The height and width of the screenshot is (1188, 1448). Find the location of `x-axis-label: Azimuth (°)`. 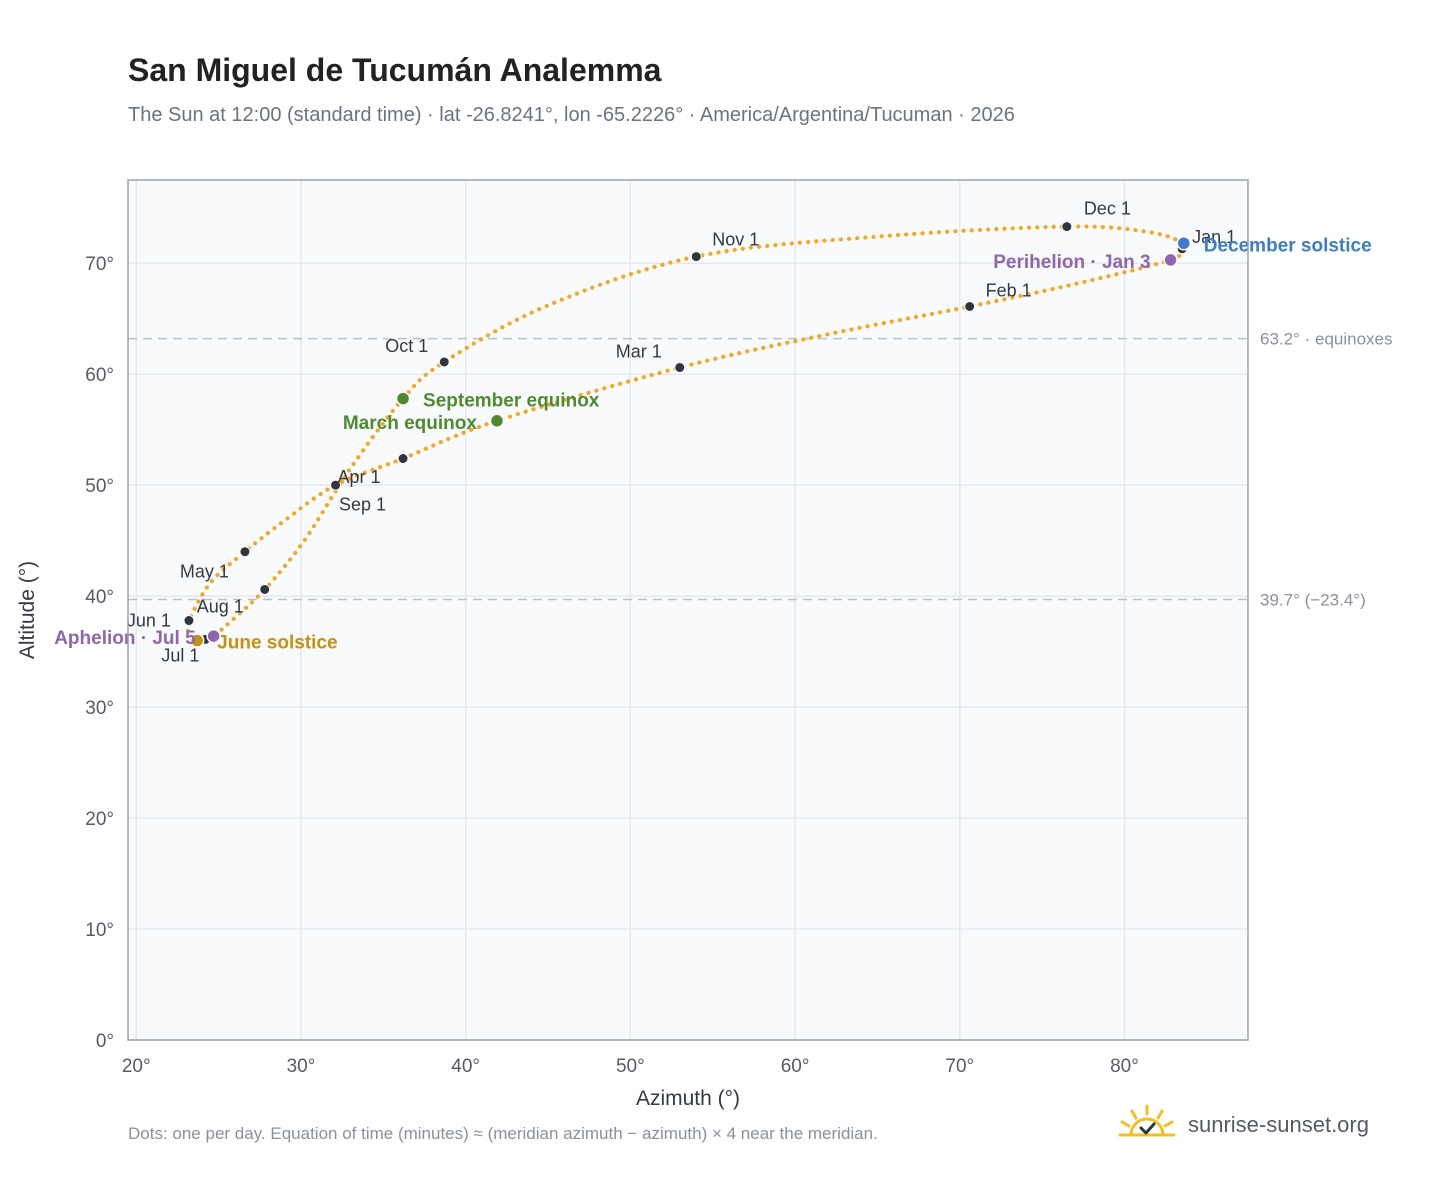

x-axis-label: Azimuth (°) is located at coordinates (688, 1098).